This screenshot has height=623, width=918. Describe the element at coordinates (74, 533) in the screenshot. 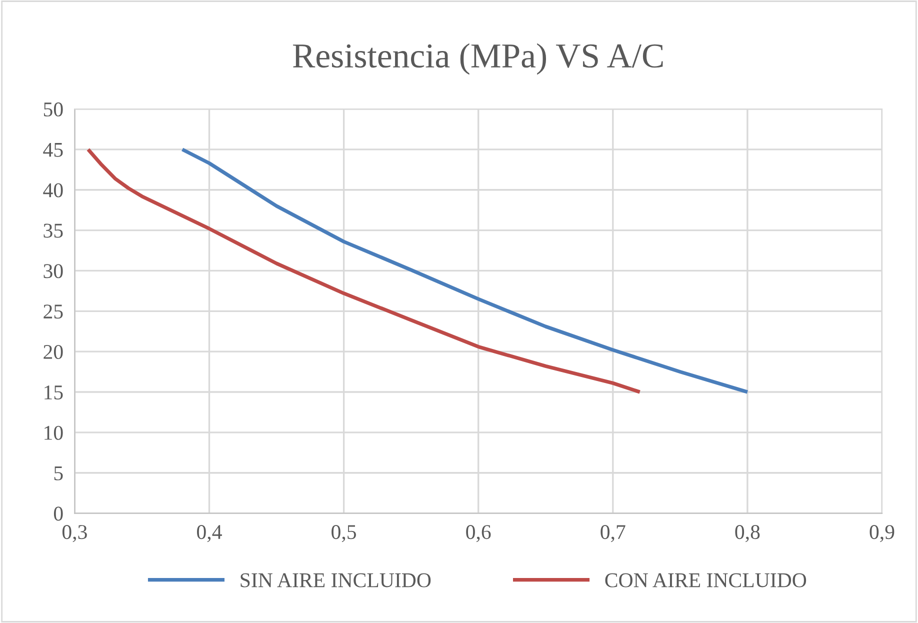

I see `x-tick-label: 0,3` at that location.